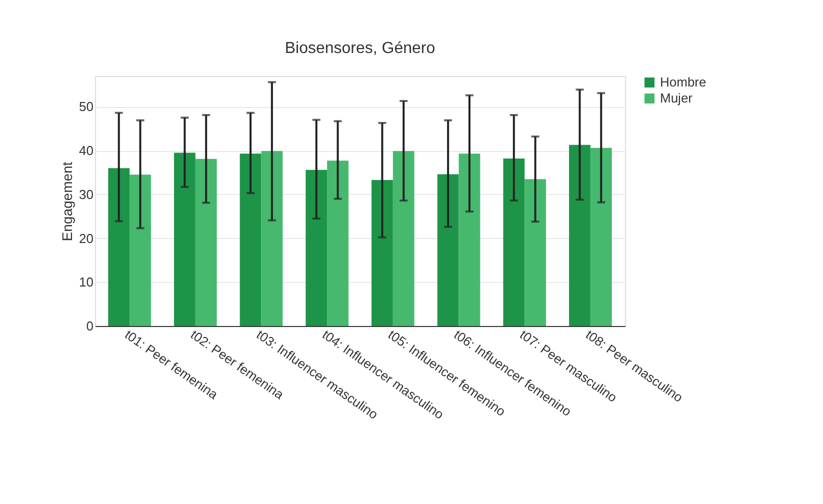 The image size is (823, 504). I want to click on y-tick-label: 50, so click(86, 106).